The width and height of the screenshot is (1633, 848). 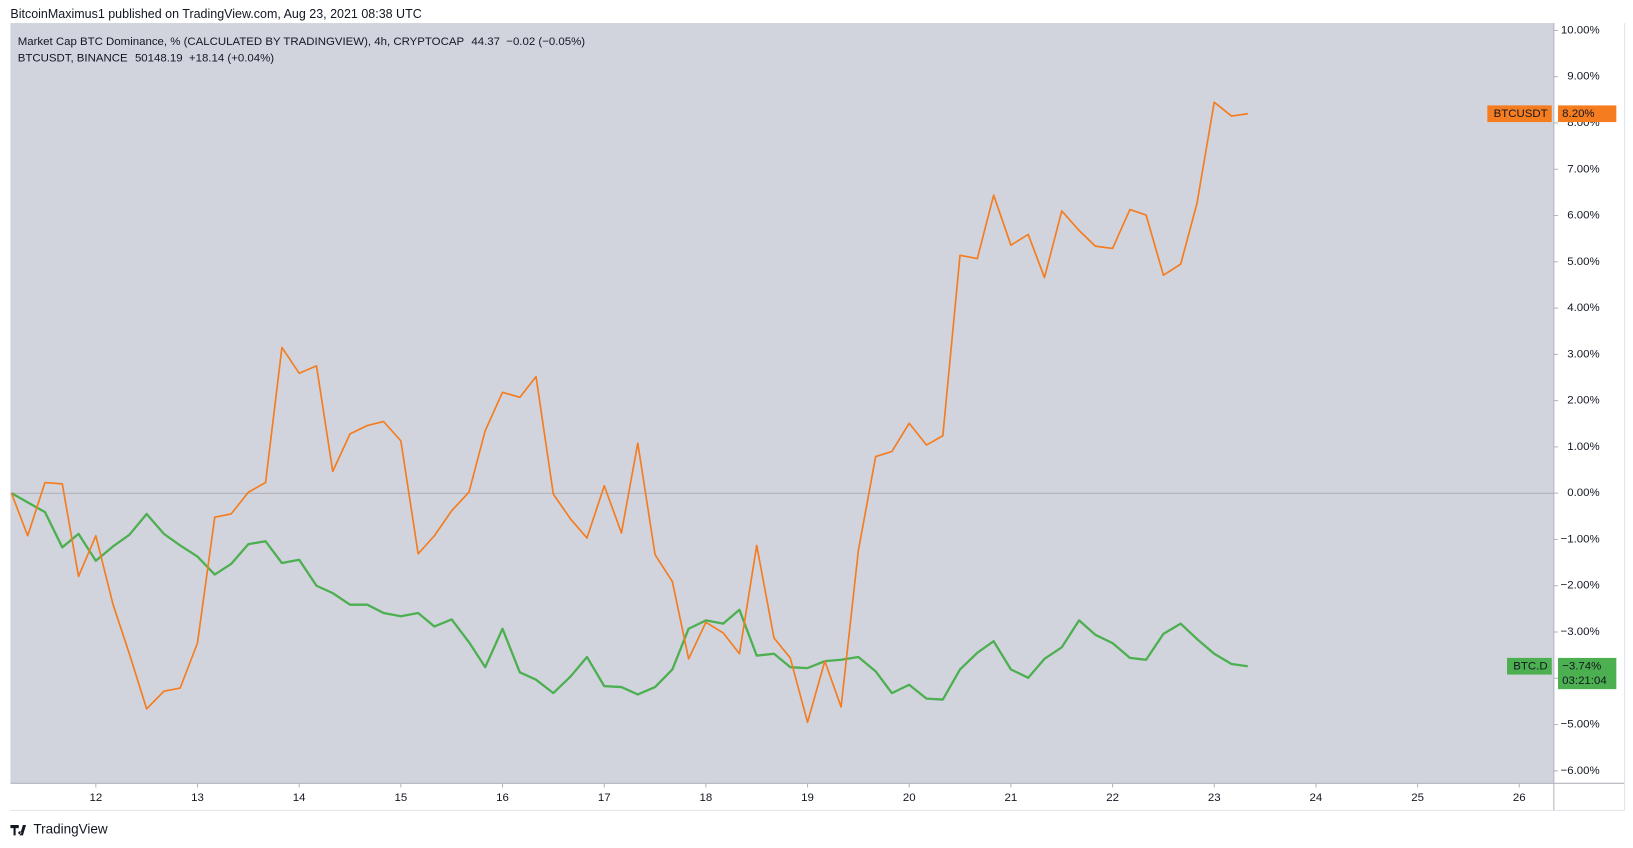 I want to click on x-tick-label: 17, so click(x=604, y=798).